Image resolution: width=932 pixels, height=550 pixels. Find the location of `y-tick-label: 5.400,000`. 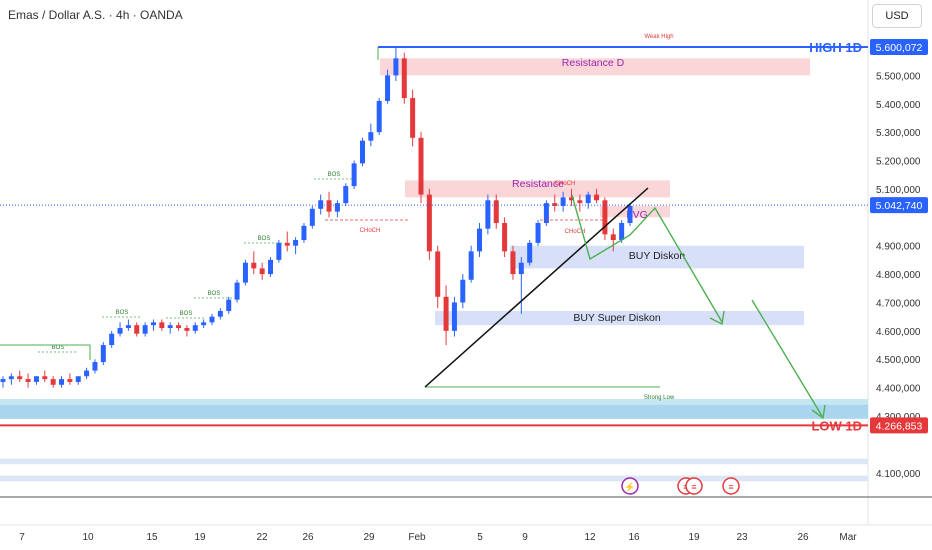

y-tick-label: 5.400,000 is located at coordinates (898, 105).